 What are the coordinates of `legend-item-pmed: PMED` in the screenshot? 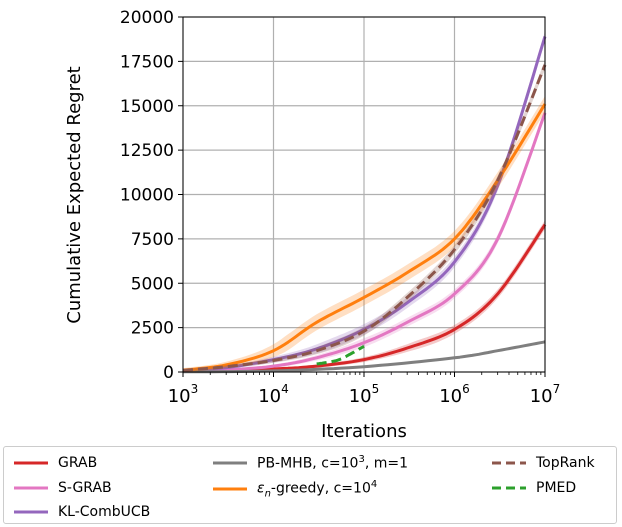 It's located at (533, 488).